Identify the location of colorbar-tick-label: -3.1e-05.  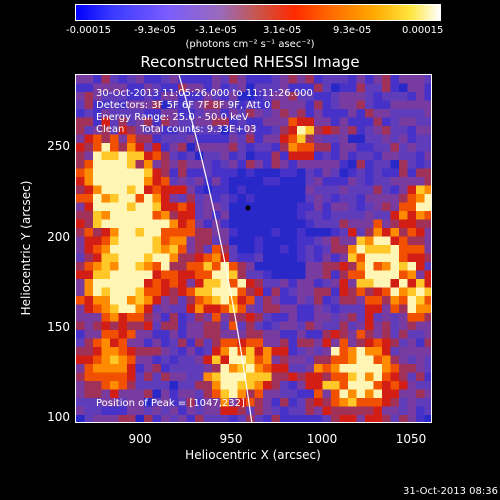
(216, 30).